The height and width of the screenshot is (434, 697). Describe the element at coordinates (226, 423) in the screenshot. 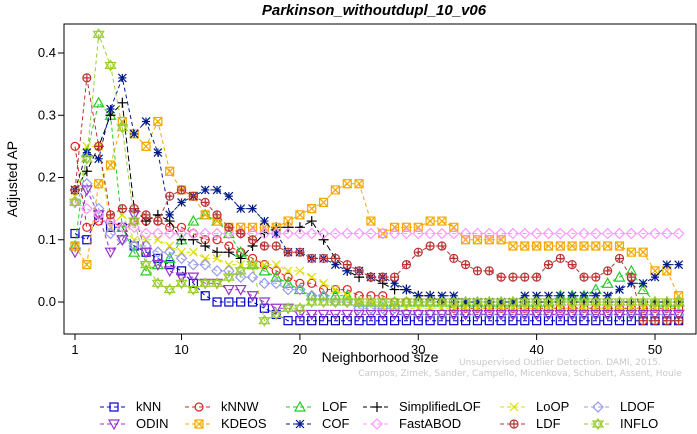

I see `legend-item-kdeos: KDEOS` at that location.